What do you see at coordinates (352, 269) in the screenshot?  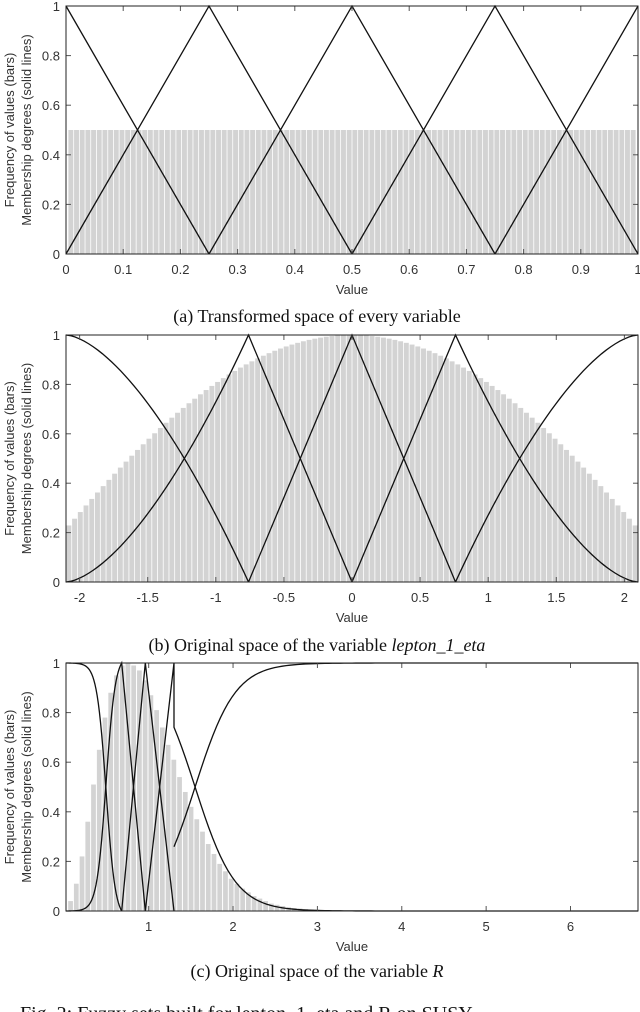 I see `x-tick-label: 0.5` at bounding box center [352, 269].